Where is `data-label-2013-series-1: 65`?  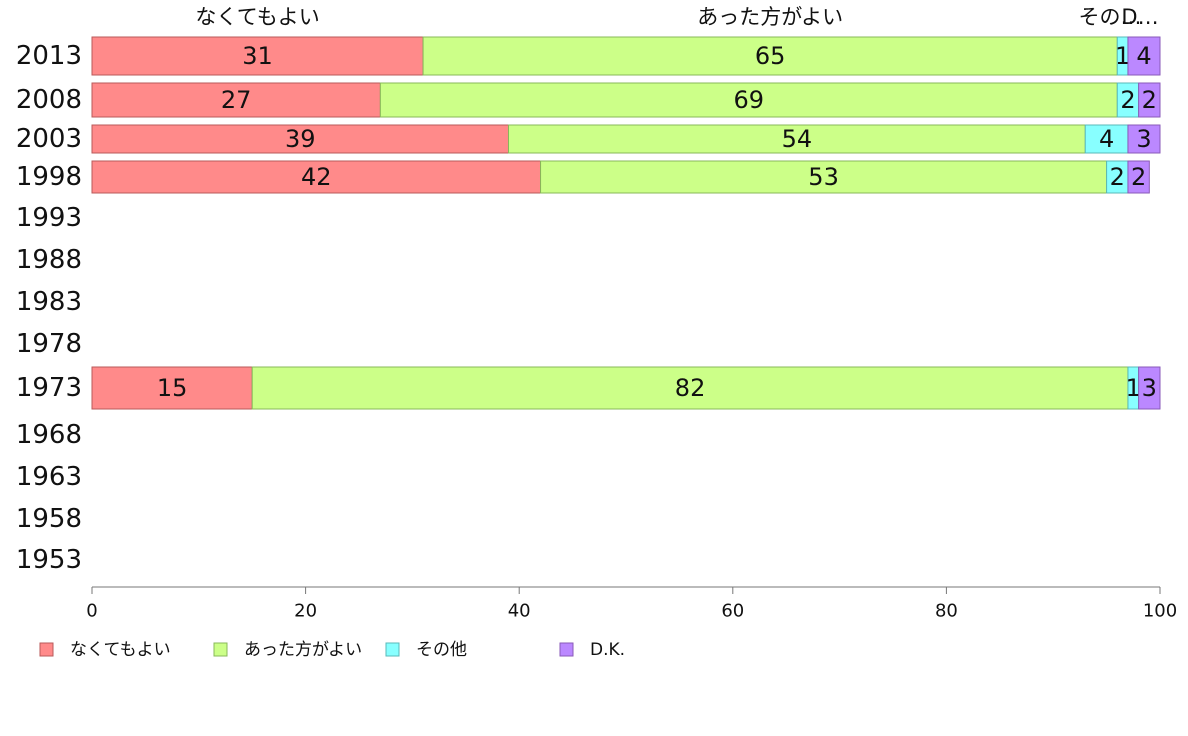
data-label-2013-series-1: 65 is located at coordinates (770, 56).